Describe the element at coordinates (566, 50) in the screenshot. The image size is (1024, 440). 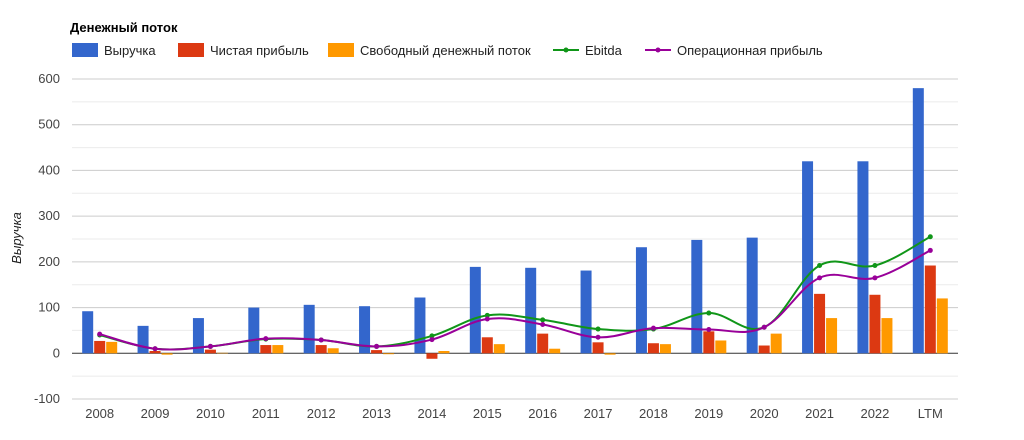
I see `legend-swatch-point` at that location.